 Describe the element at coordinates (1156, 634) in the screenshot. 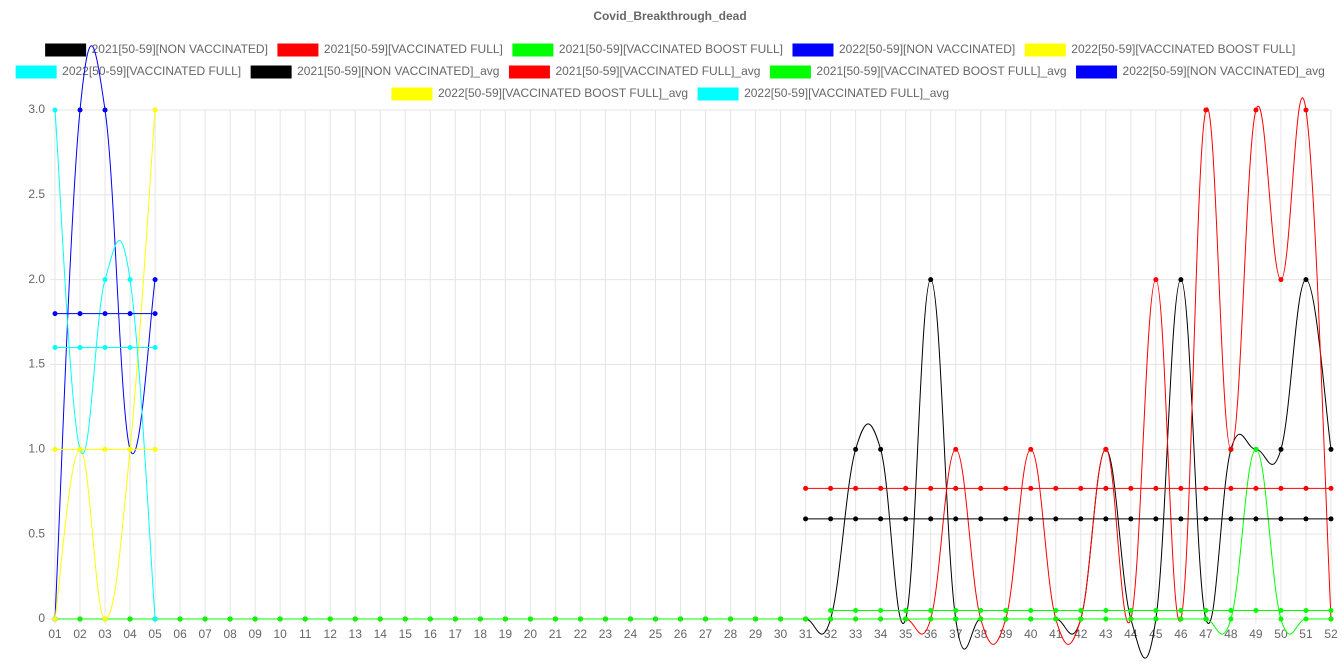

I see `x-tick-label: 45` at that location.